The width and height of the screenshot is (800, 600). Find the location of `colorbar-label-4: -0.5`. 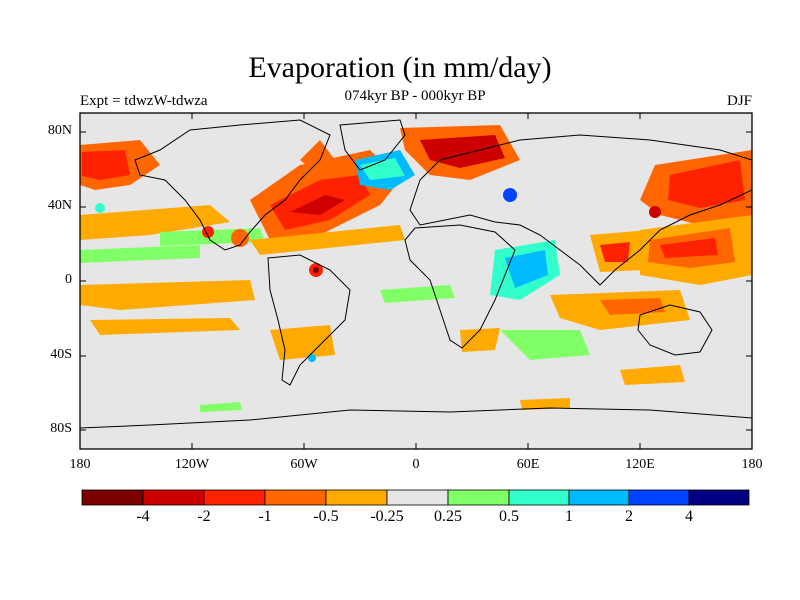

colorbar-label-4: -0.5 is located at coordinates (326, 516).